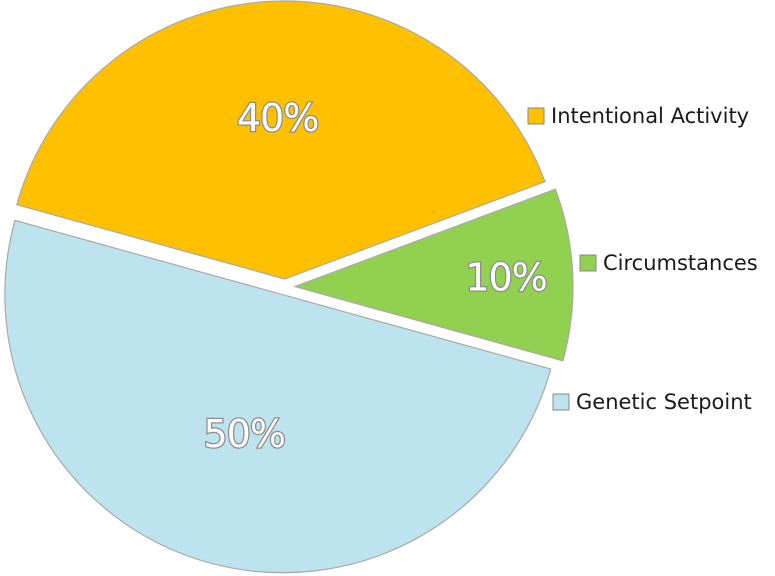 This screenshot has width=775, height=576. I want to click on legend-label-circumstances: Circumstances, so click(680, 263).